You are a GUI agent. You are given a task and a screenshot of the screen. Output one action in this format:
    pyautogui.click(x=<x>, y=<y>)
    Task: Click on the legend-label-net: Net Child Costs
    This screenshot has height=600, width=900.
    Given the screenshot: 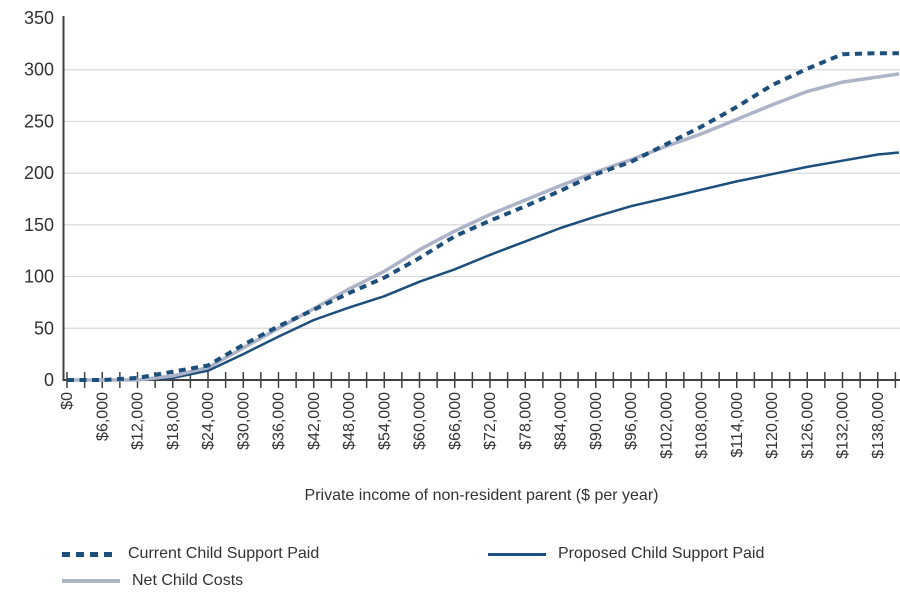 What is the action you would take?
    pyautogui.click(x=188, y=580)
    